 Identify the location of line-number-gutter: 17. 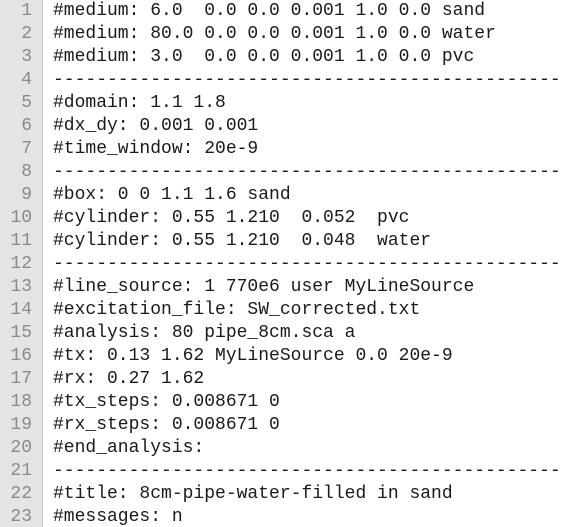
(21, 379).